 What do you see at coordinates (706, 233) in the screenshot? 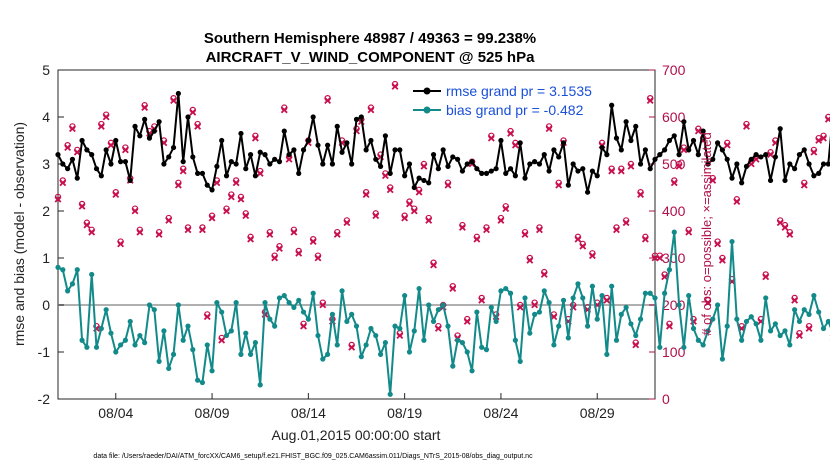
I see `y-axis-right-label: # of obs: o=possible; ×=assimilated` at bounding box center [706, 233].